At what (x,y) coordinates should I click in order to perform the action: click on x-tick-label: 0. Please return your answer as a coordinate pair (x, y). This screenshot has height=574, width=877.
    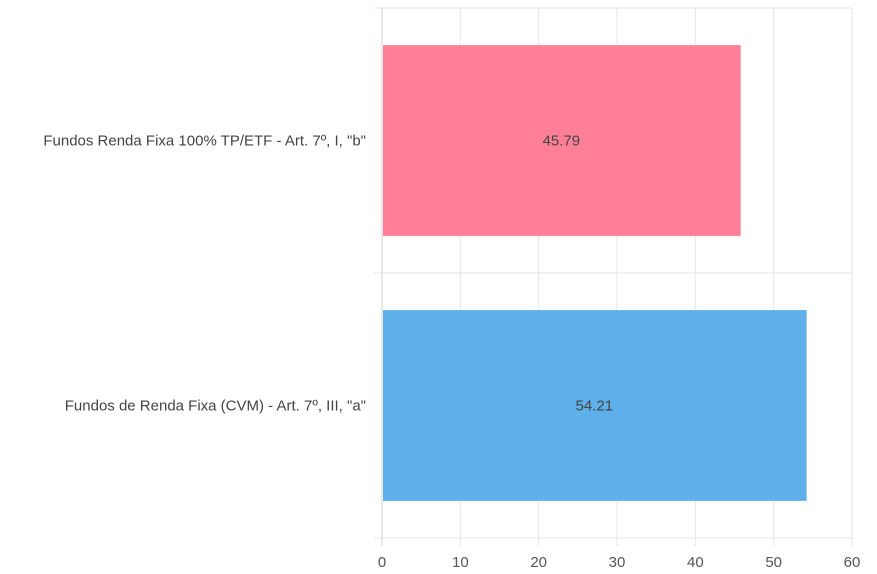
    Looking at the image, I should click on (382, 562).